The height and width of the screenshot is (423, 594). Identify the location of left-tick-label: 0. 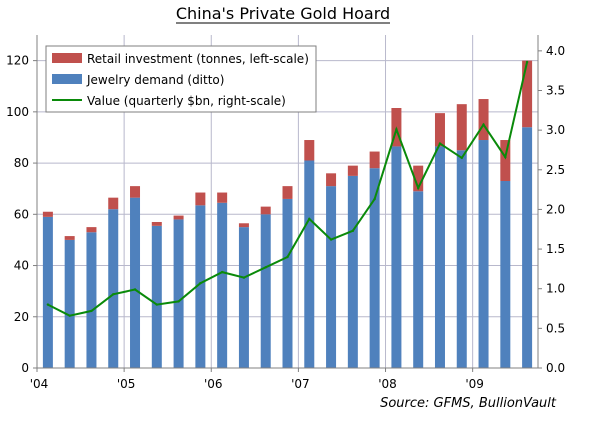
(25, 368).